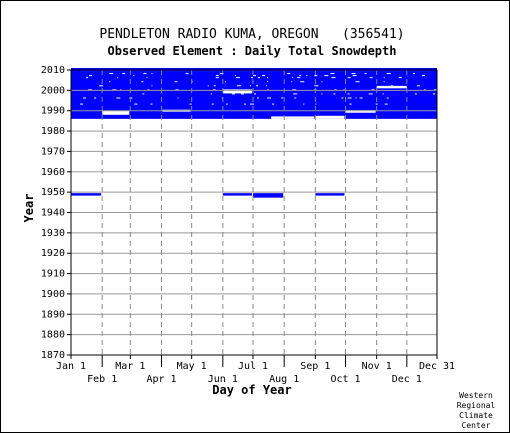 Image resolution: width=510 pixels, height=433 pixels. Describe the element at coordinates (476, 410) in the screenshot. I see `credit-block: Western Regional Climate Center` at that location.